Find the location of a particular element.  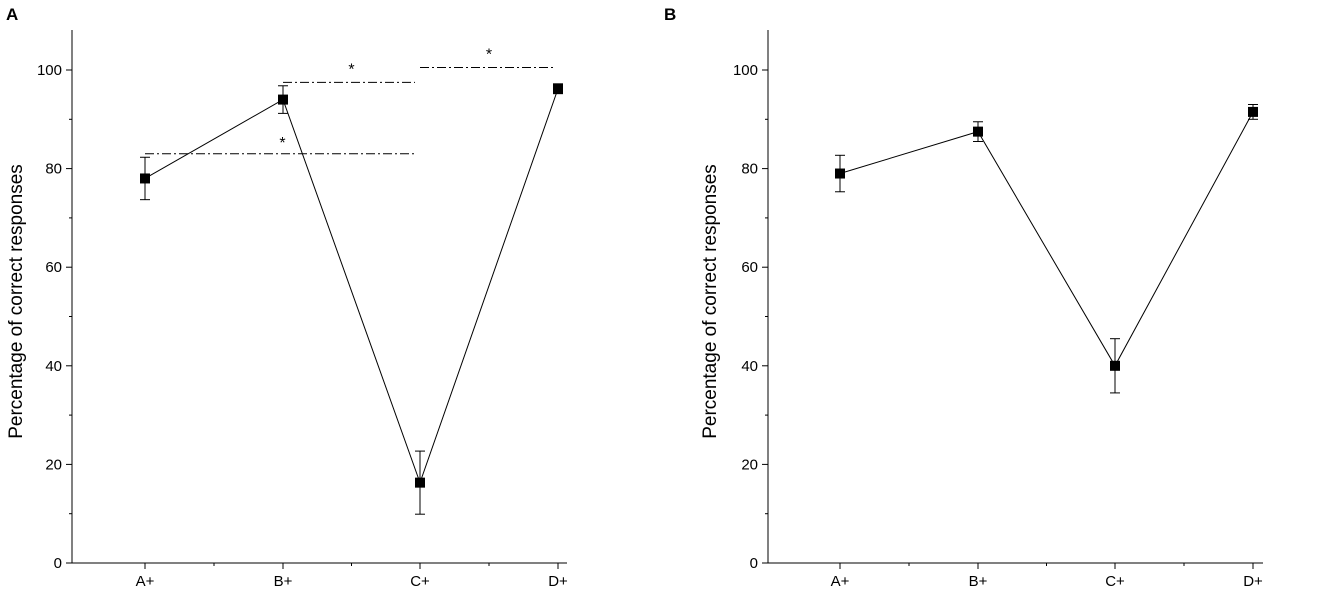

series-line is located at coordinates (1046, 239).